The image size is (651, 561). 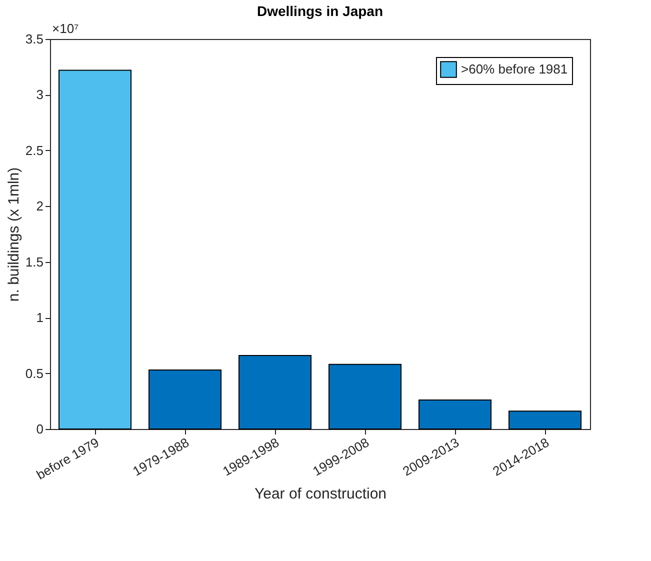 What do you see at coordinates (514, 69) in the screenshot?
I see `legend-label: >60% before 1981` at bounding box center [514, 69].